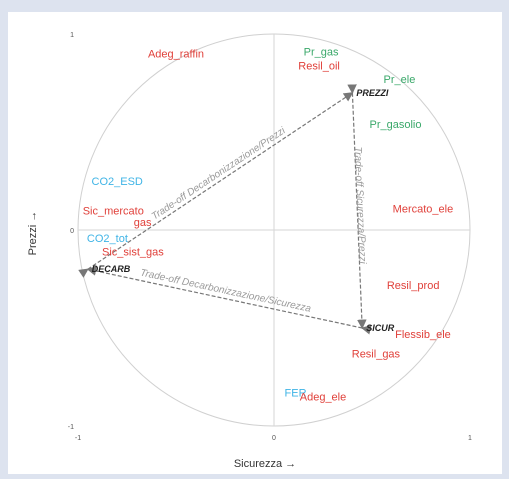  What do you see at coordinates (380, 328) in the screenshot?
I see `node-label: SICUR` at bounding box center [380, 328].